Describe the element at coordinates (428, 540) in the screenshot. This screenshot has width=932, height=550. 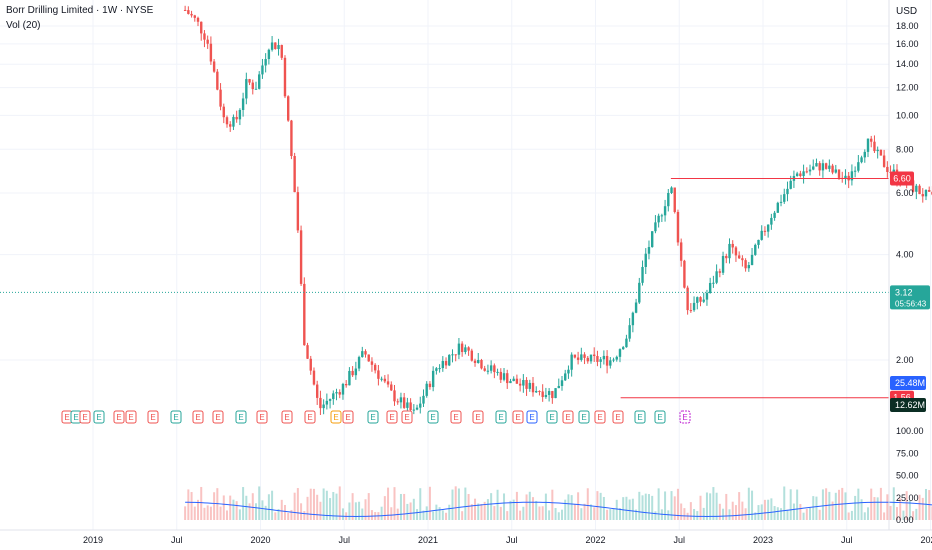
I see `time-tick-label: 2021` at that location.